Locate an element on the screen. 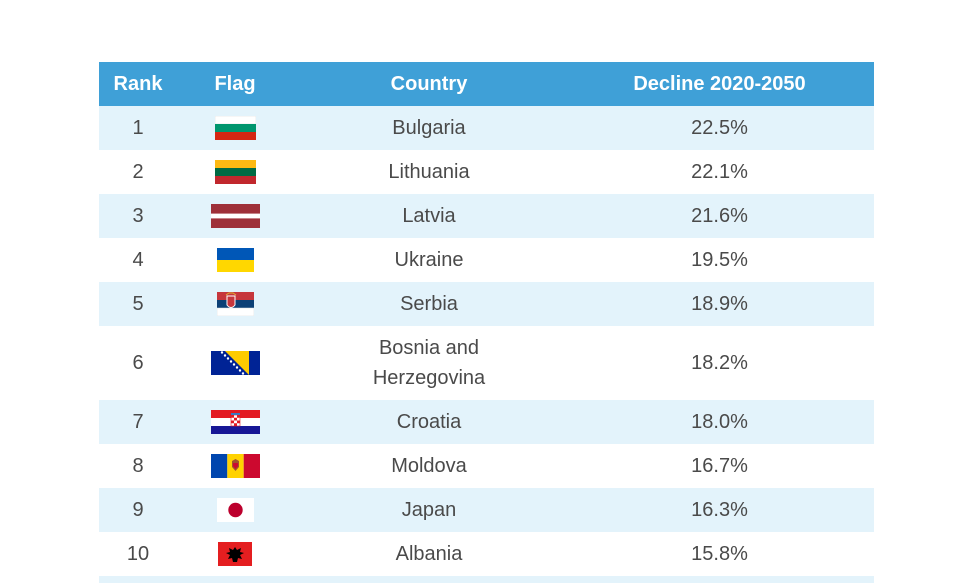 The height and width of the screenshot is (583, 972). header-decline: Decline 2020-2050 is located at coordinates (719, 83).